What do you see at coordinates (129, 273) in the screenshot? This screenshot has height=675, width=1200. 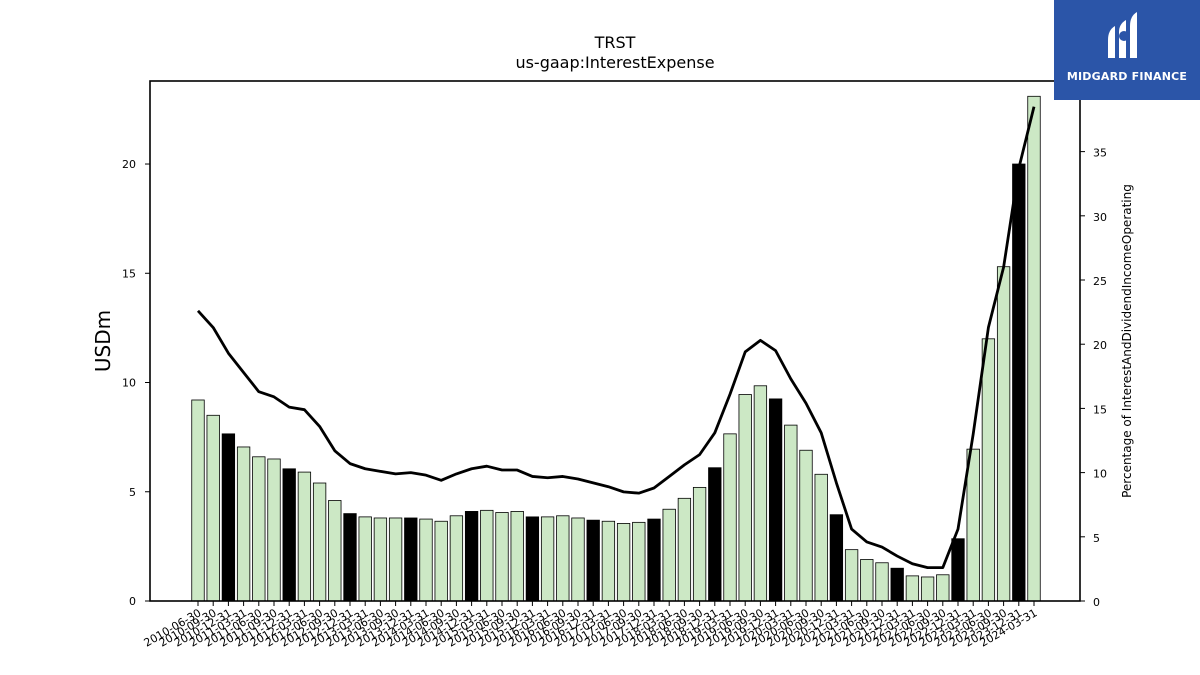 I see `y-tick-label: 15` at bounding box center [129, 273].